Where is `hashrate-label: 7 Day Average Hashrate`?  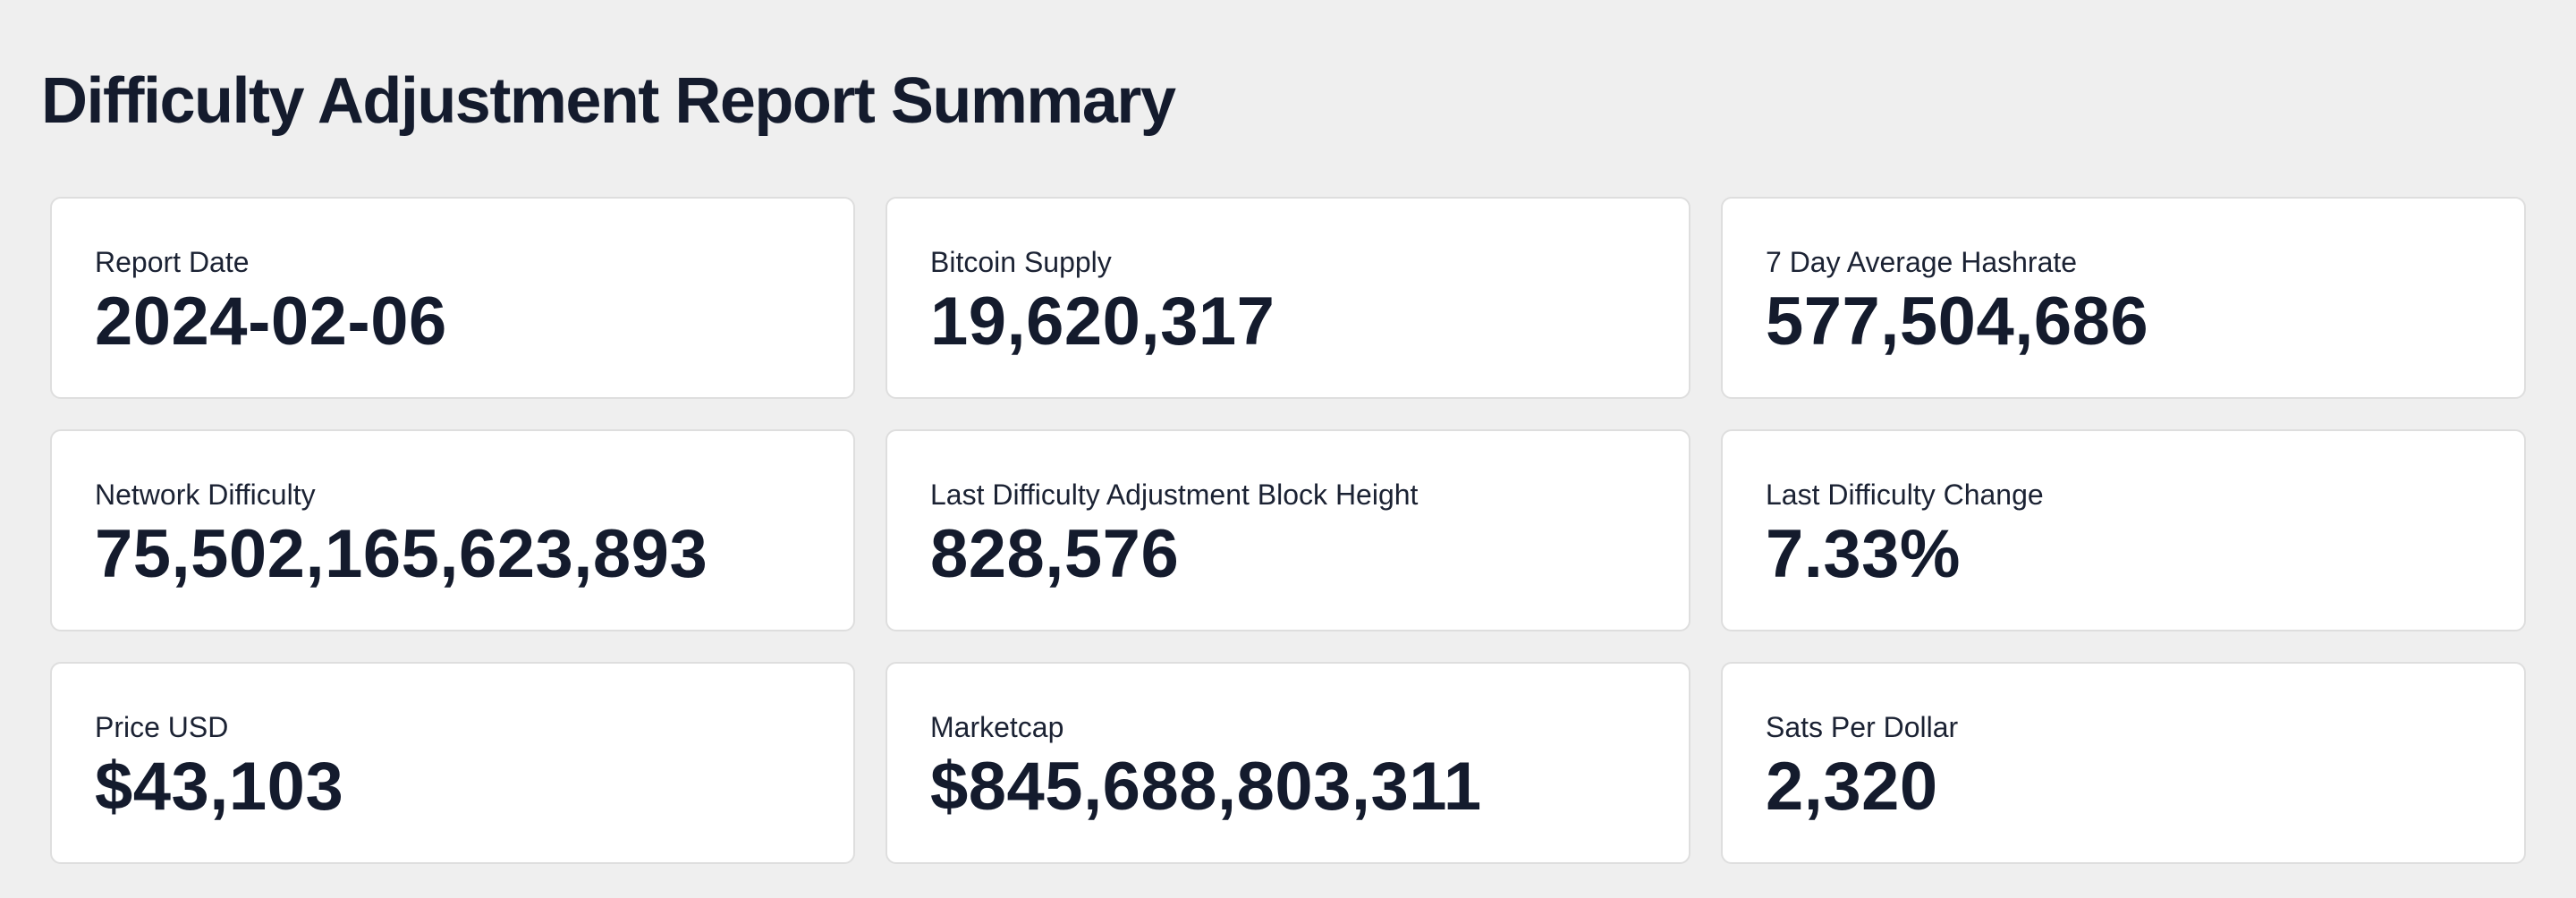
hashrate-label: 7 Day Average Hashrate is located at coordinates (1922, 262).